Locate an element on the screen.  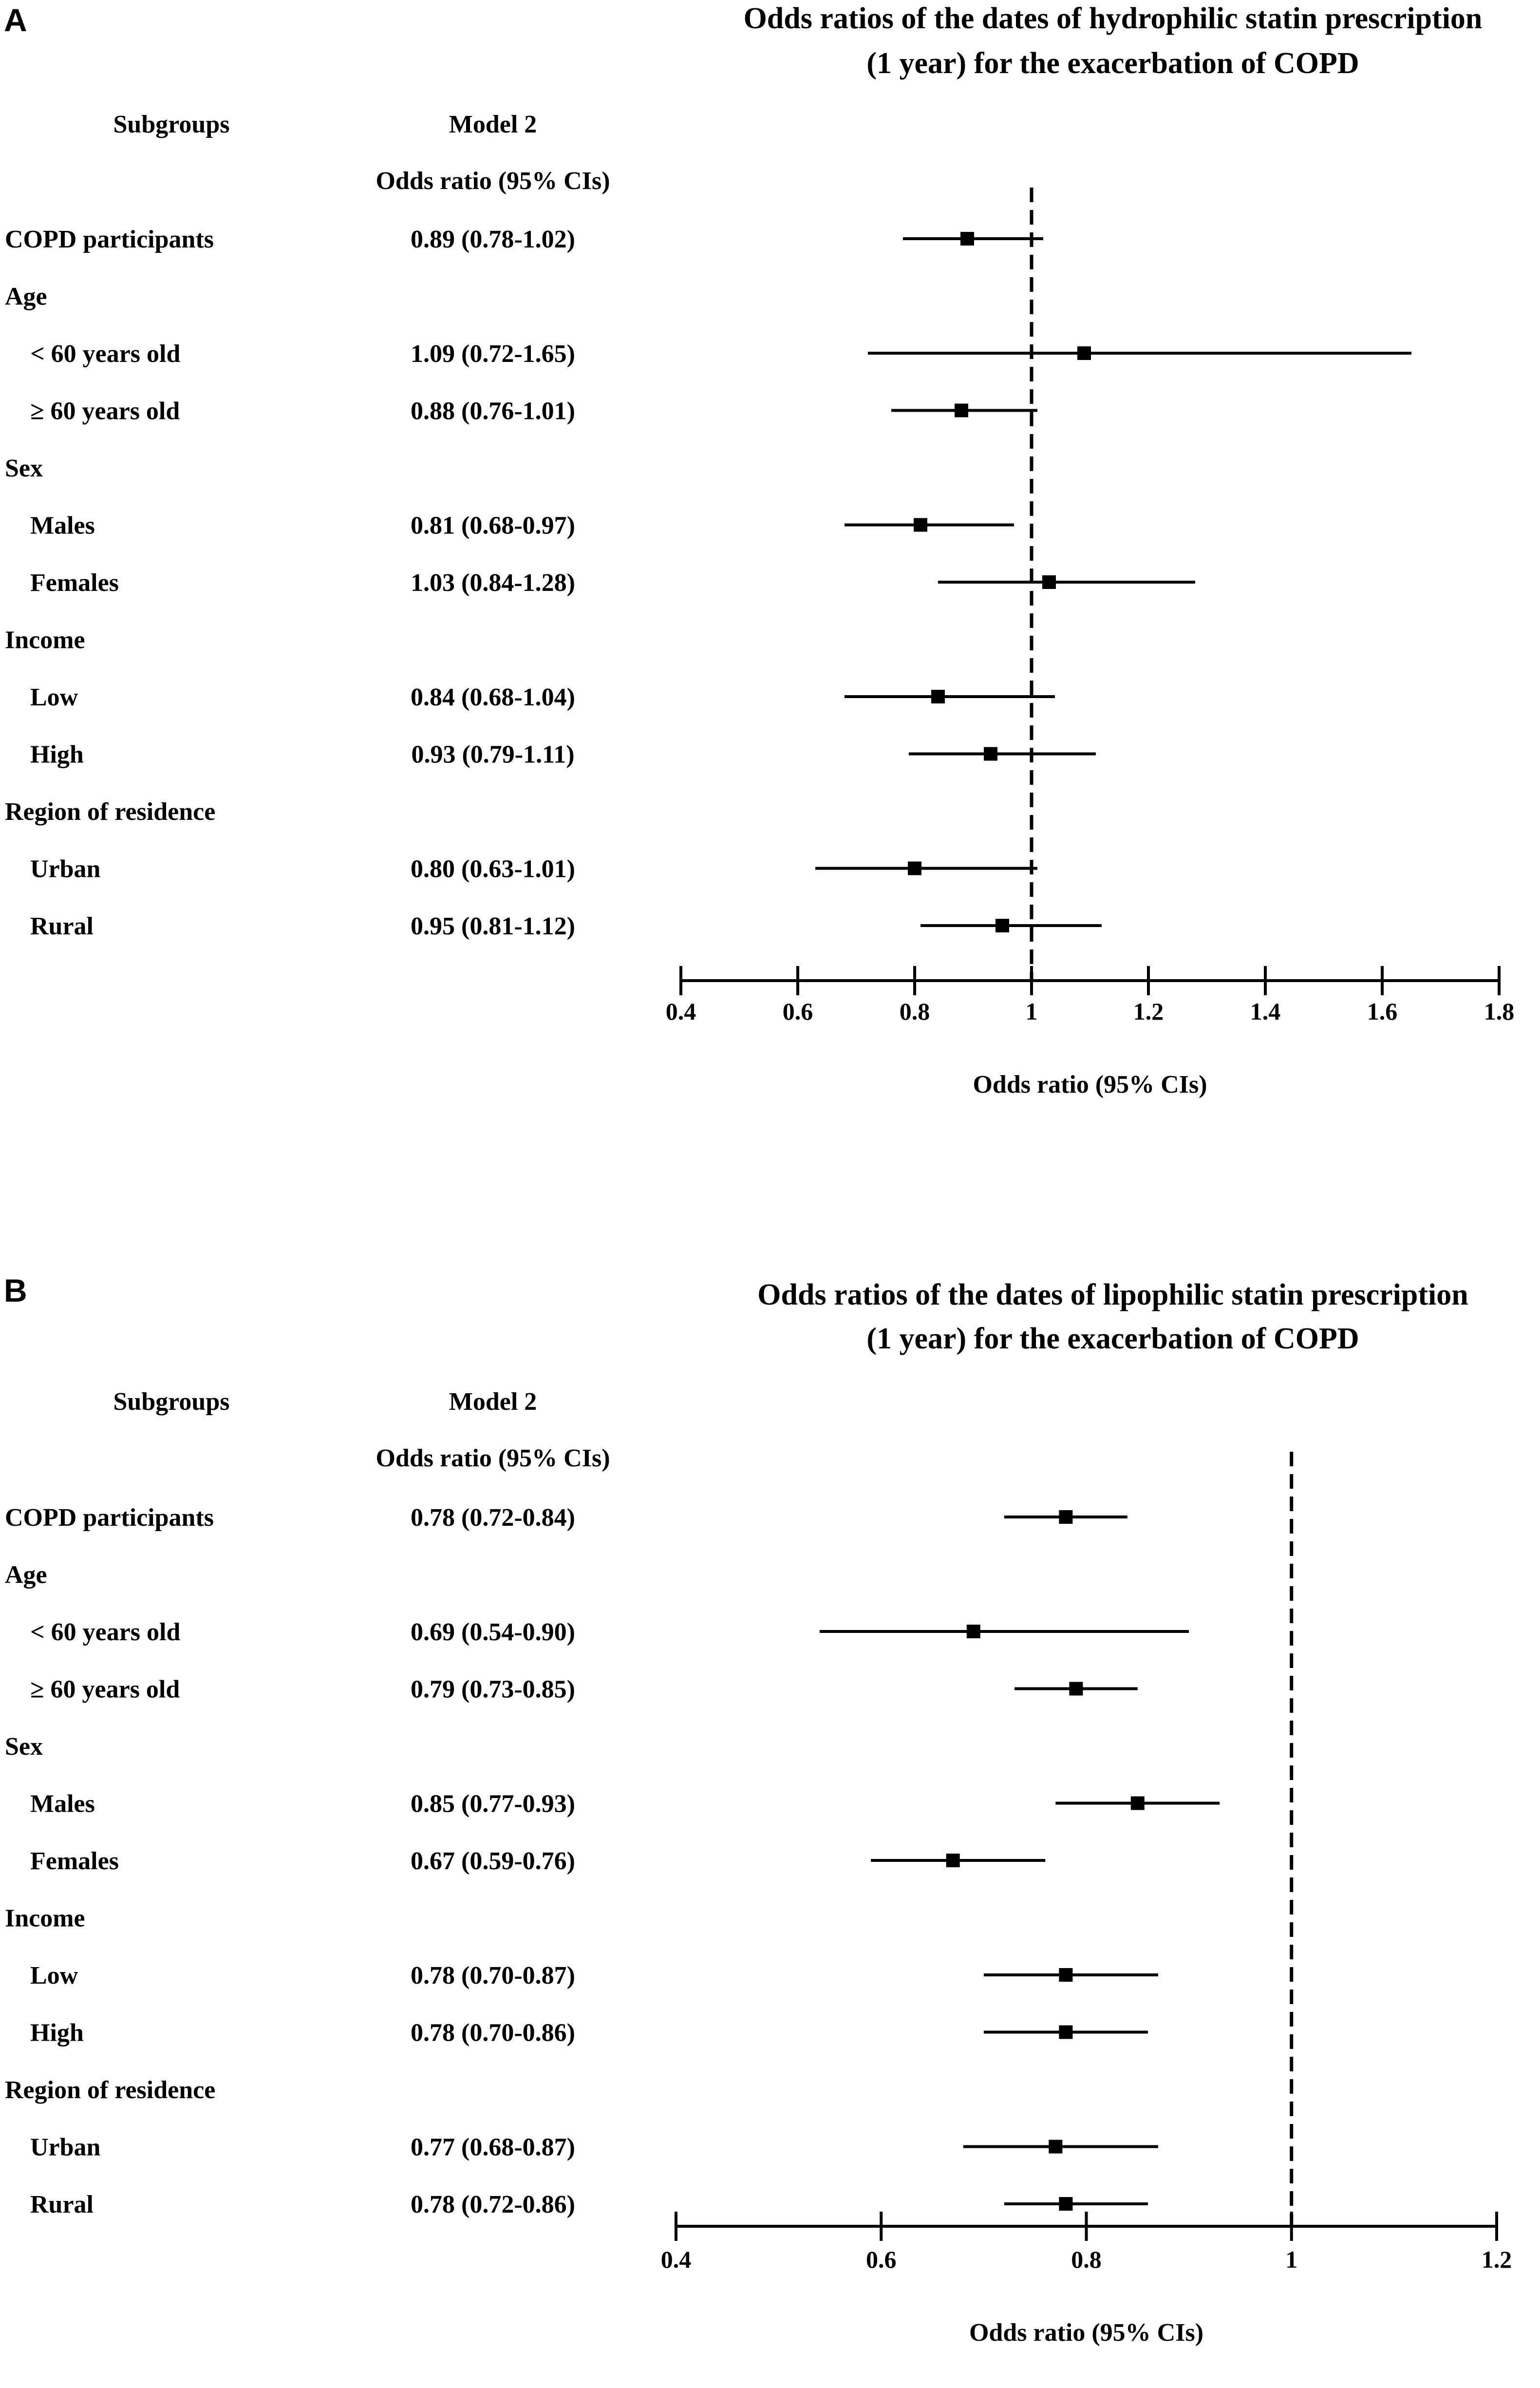
odds-ratio-value: 1.03 (0.84-1.28) is located at coordinates (493, 583).